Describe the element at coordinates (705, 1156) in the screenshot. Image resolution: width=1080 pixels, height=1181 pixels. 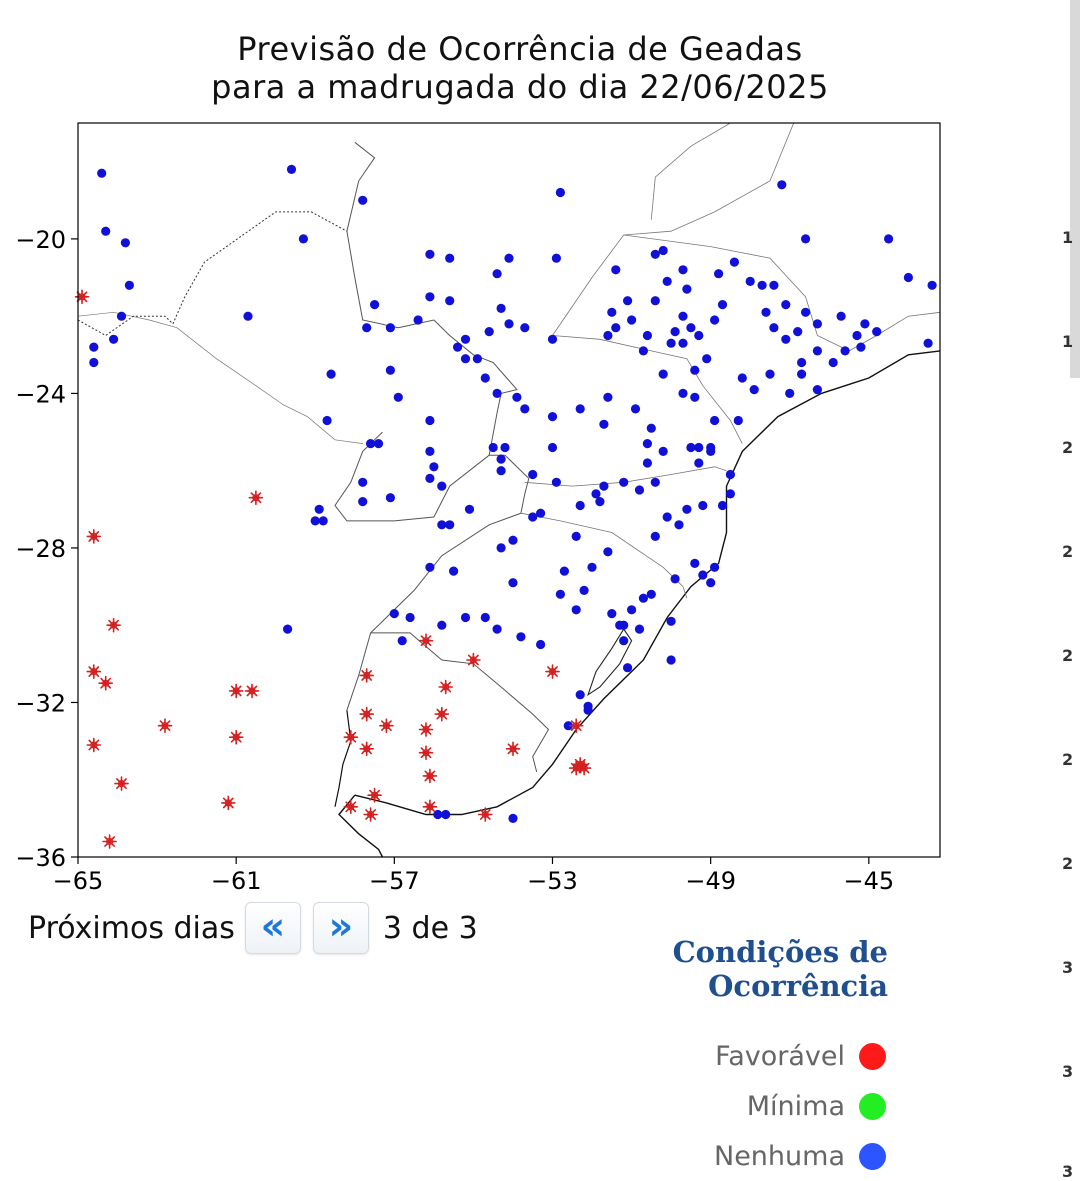
I see `legend-item-nenhuma: Nenhuma` at that location.